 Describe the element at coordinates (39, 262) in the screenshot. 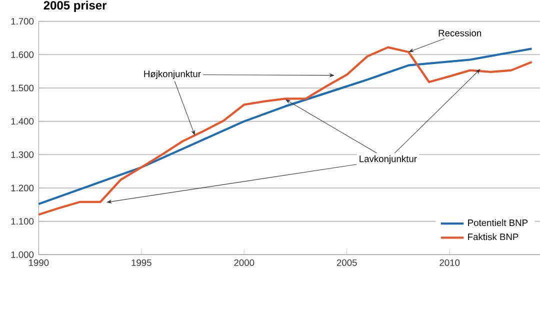

I see `x-tick-label: 1990` at that location.